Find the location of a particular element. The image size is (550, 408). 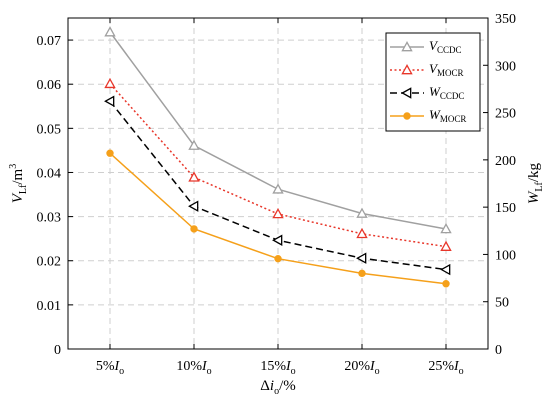

legend-line-v-ccdc is located at coordinates (407, 46).